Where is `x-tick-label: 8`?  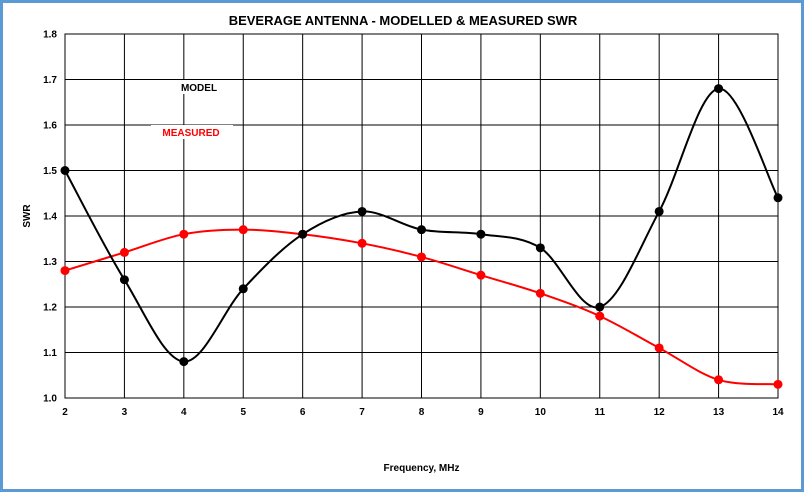
x-tick-label: 8 is located at coordinates (422, 412).